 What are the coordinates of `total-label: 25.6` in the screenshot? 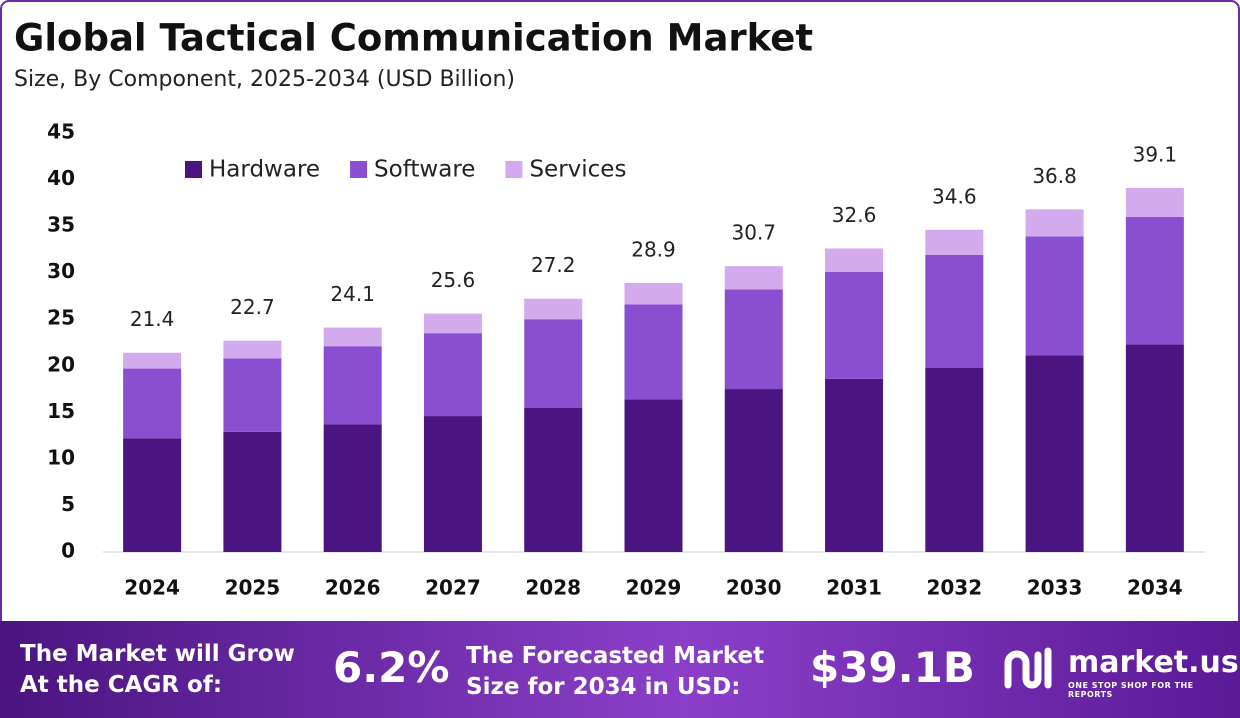 It's located at (453, 280).